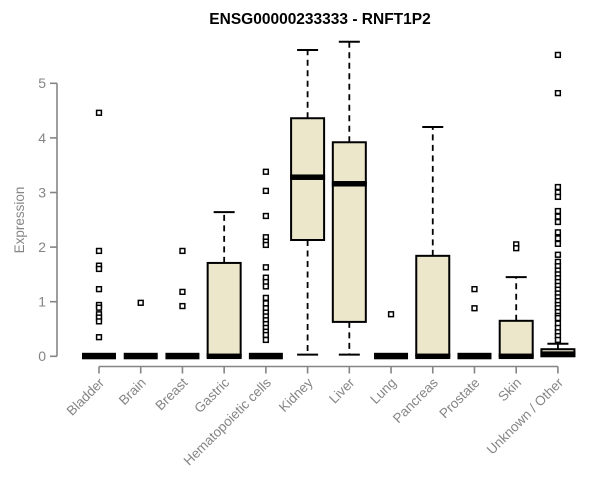 The width and height of the screenshot is (600, 500). Describe the element at coordinates (132, 391) in the screenshot. I see `x-category-label: Brain` at that location.